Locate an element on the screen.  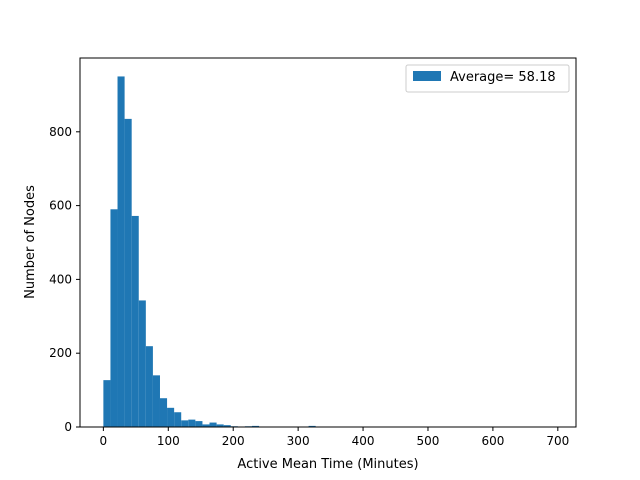
x-tick-label: 400 is located at coordinates (363, 441).